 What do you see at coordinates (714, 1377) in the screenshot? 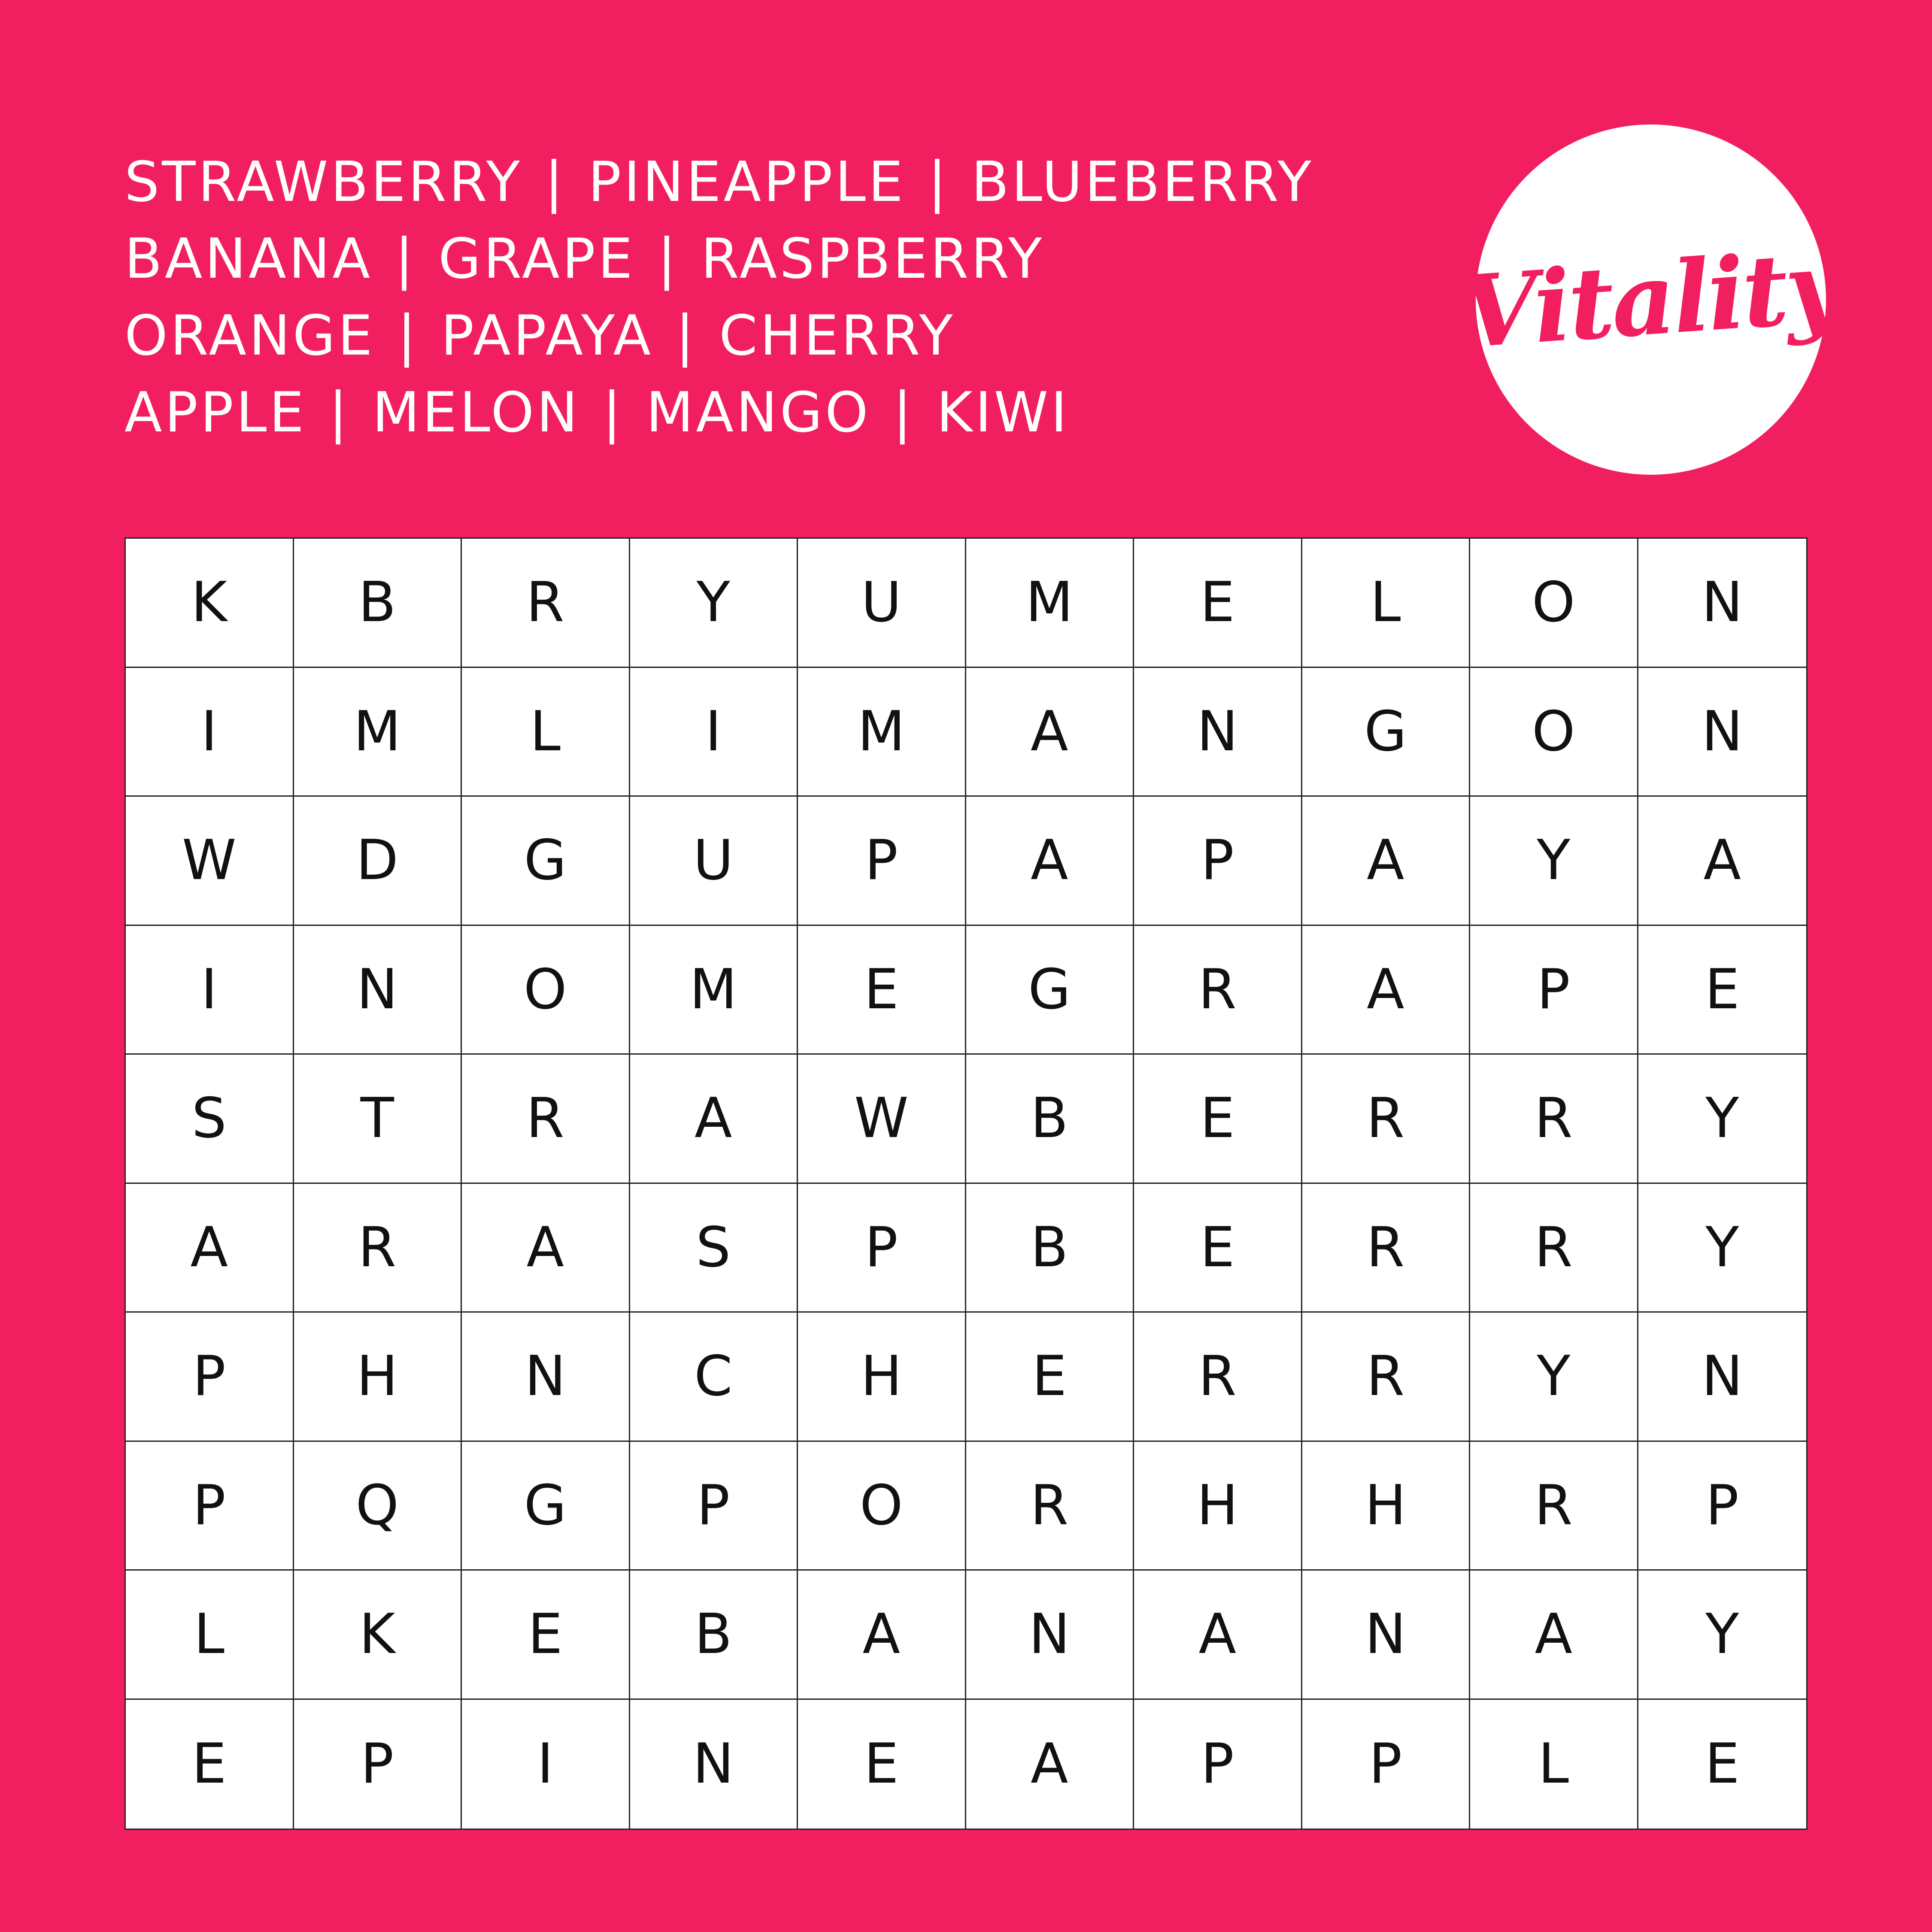
I see `grid-cell: C` at bounding box center [714, 1377].